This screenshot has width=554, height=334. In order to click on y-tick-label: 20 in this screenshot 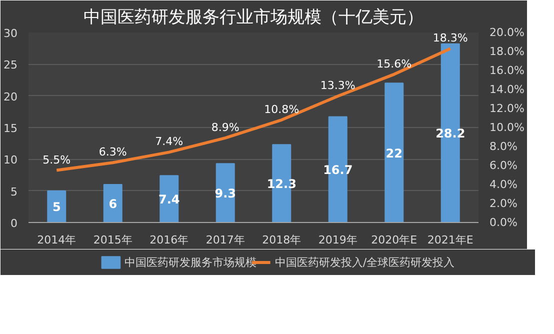, I will do `click(11, 97)`.